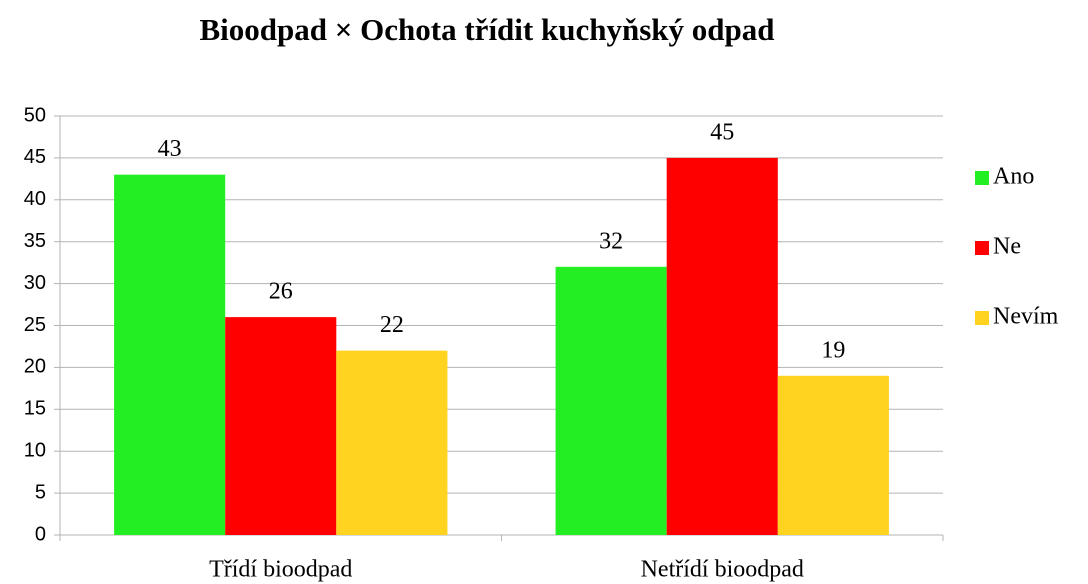  Describe the element at coordinates (40, 534) in the screenshot. I see `y-tick-label: 0` at that location.